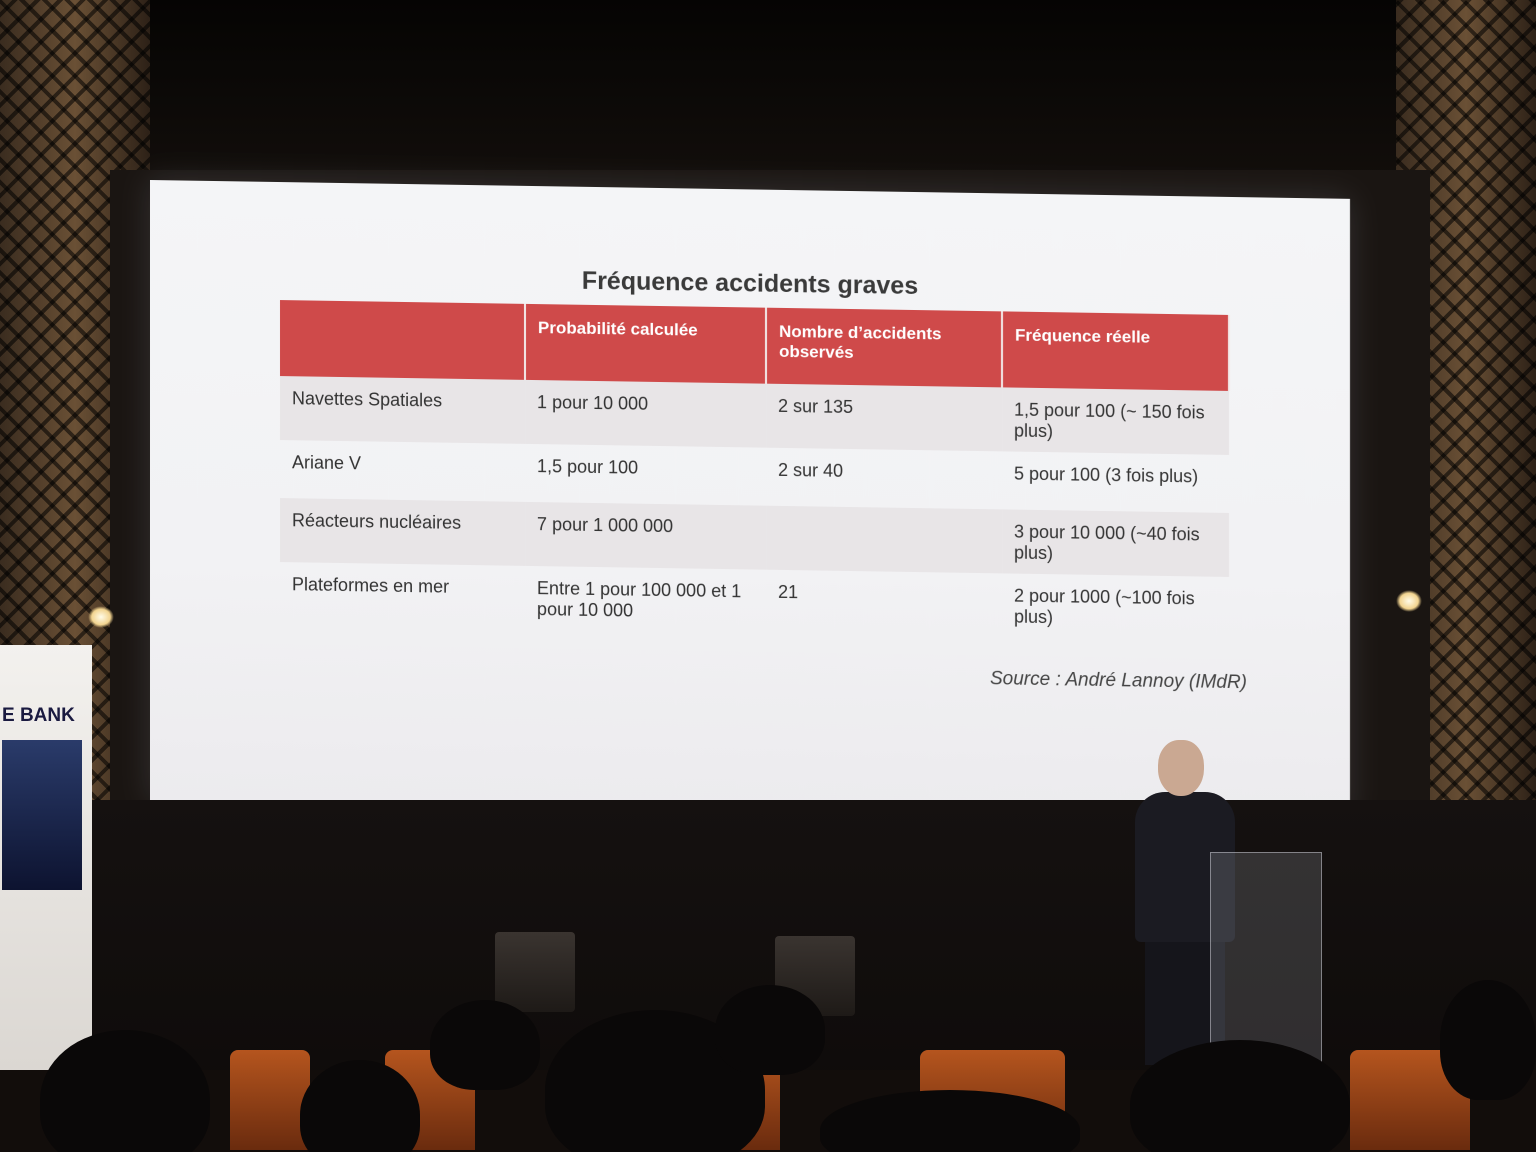 This screenshot has height=1152, width=1536. What do you see at coordinates (1106, 475) in the screenshot?
I see `table-cell: 5 pour 100 (3 fois plus)` at bounding box center [1106, 475].